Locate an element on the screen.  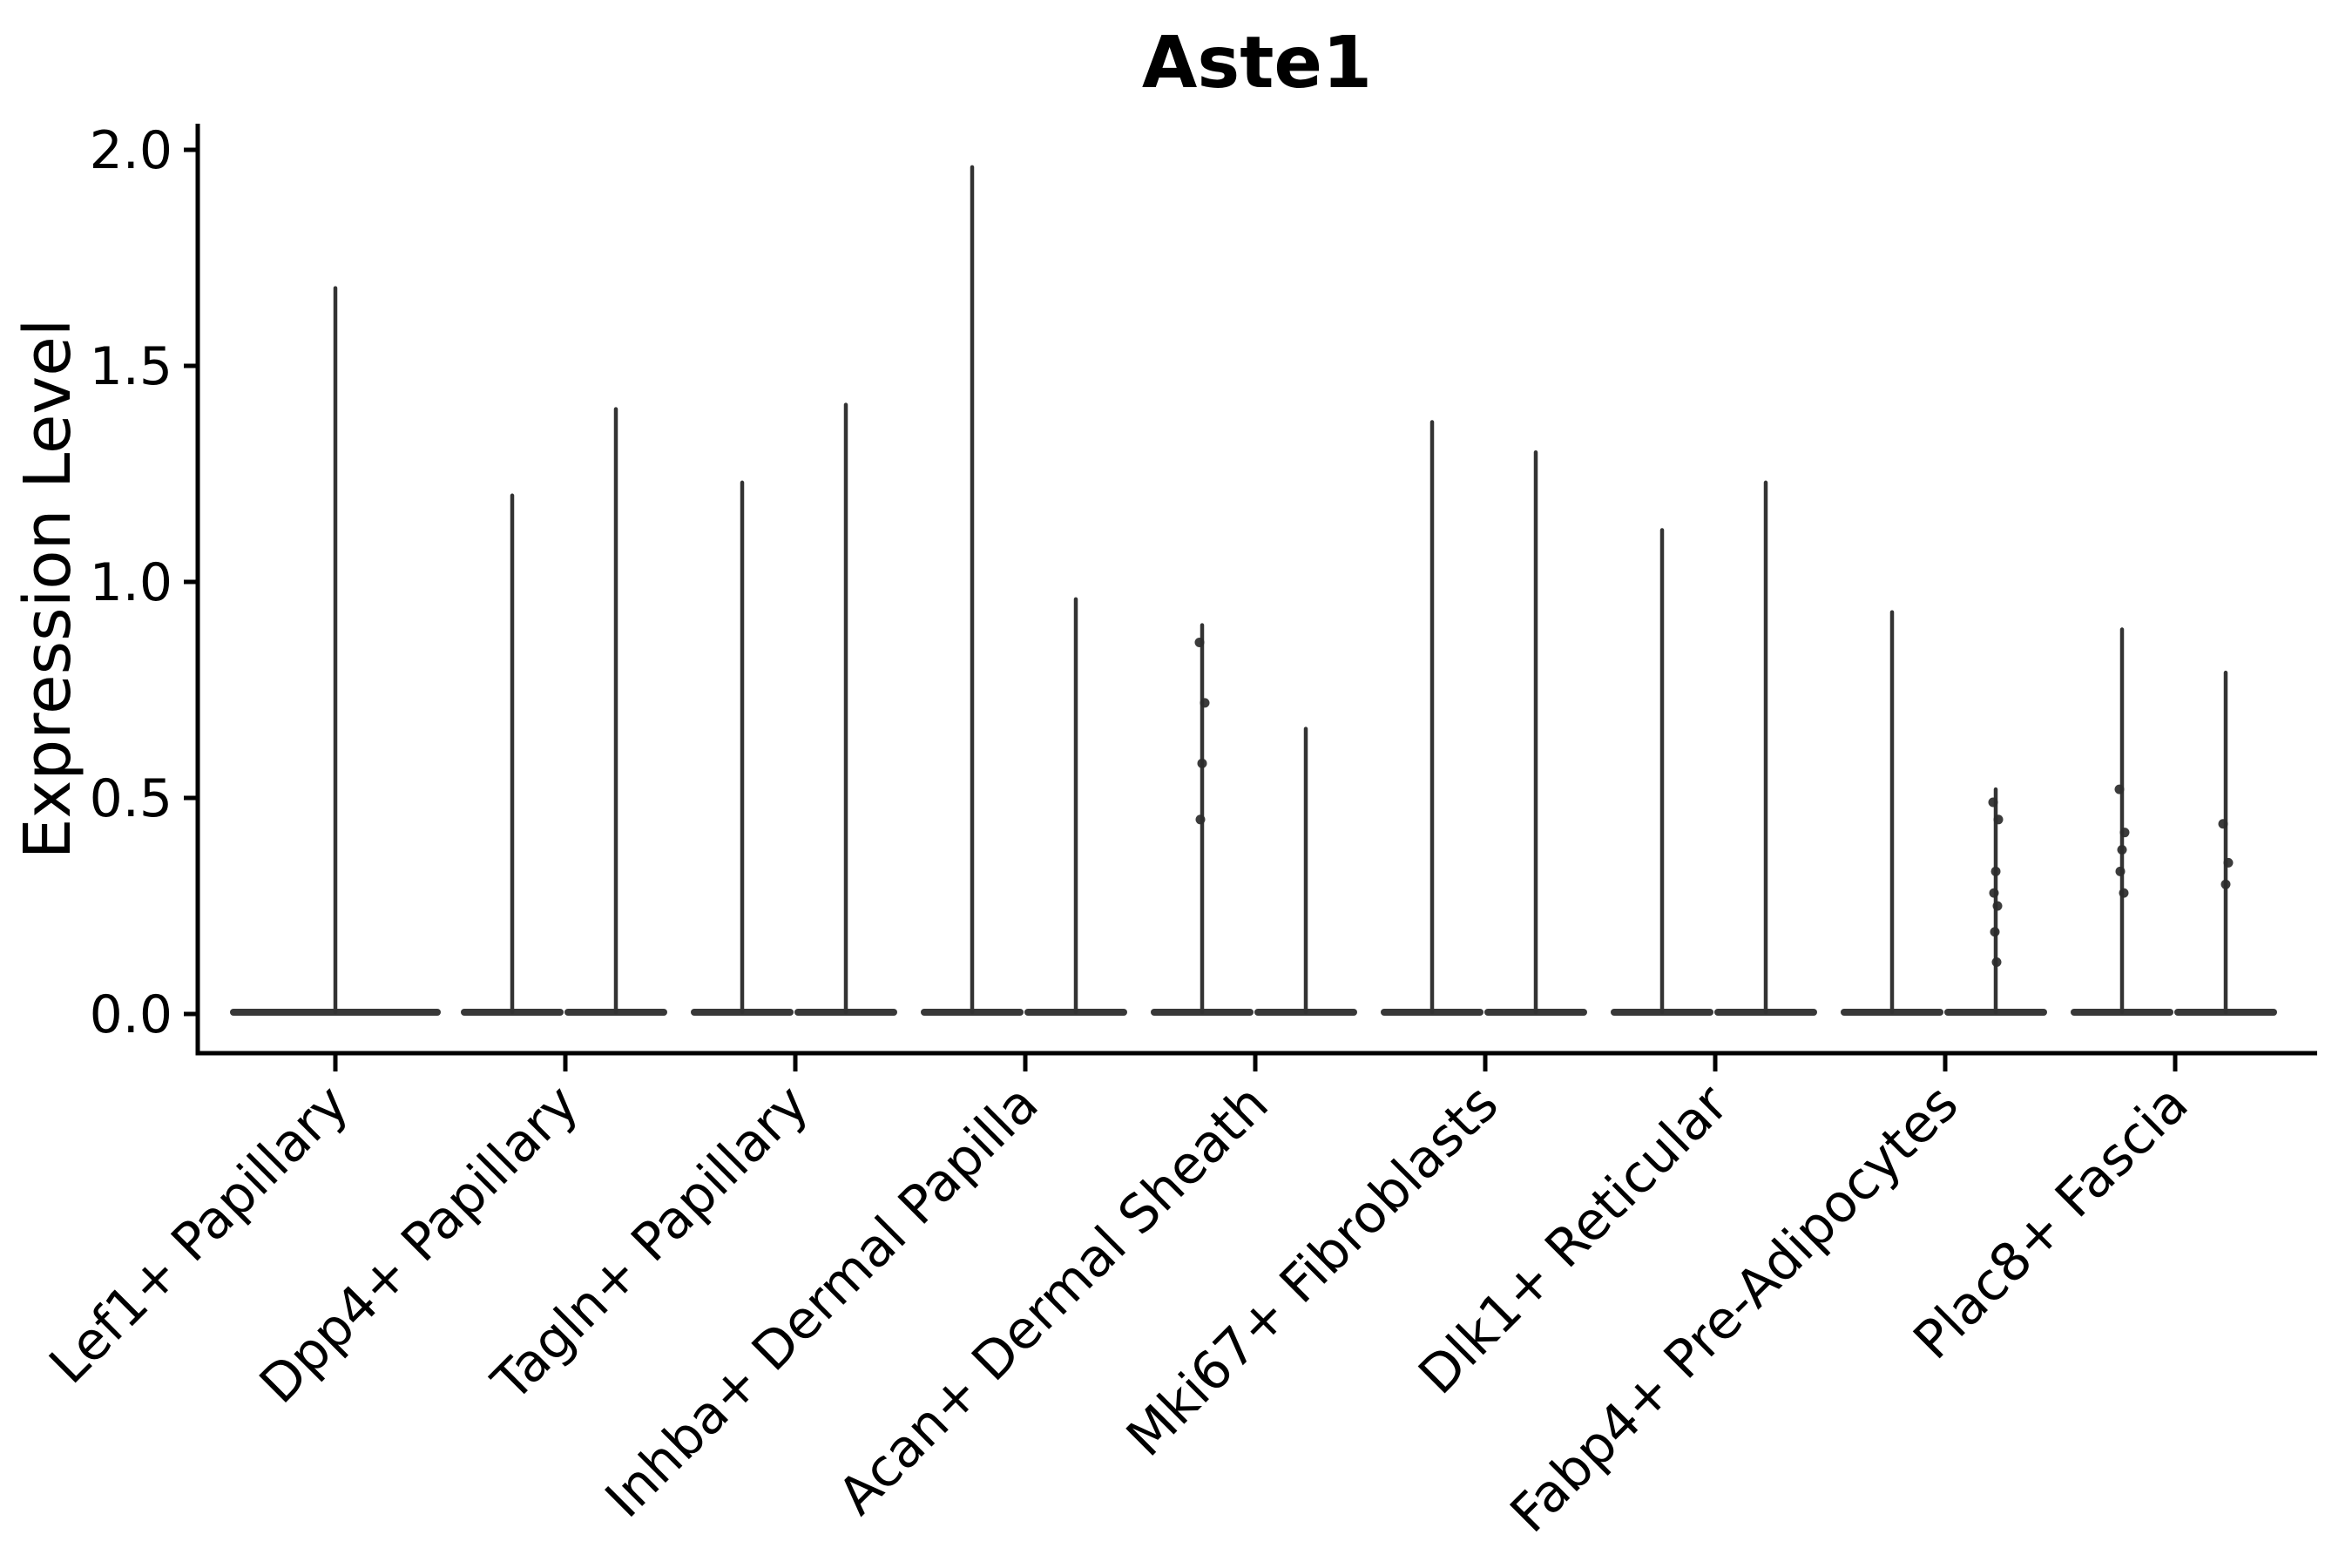
x-tick-label: Inhba+ Dermal Papilla is located at coordinates (822, 1301).